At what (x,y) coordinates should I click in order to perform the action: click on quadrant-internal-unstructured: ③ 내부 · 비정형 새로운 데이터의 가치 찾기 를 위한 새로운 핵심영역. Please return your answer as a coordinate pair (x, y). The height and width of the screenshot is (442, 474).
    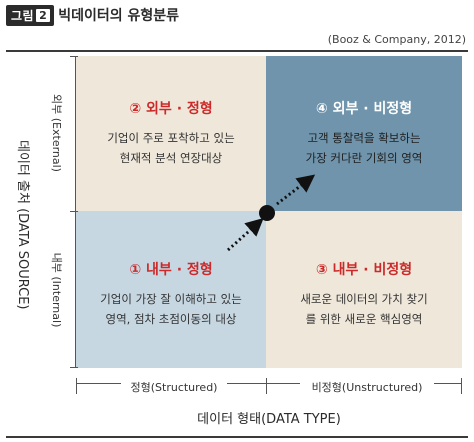
    Looking at the image, I should click on (364, 289).